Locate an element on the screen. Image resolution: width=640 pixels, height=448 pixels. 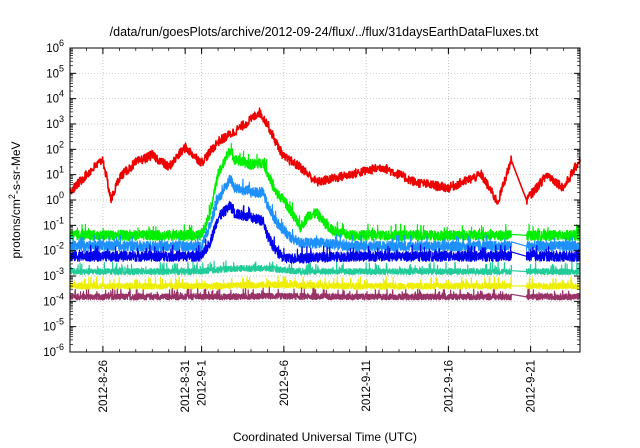
y-tick-label: 10⁻¹ is located at coordinates (53, 223).